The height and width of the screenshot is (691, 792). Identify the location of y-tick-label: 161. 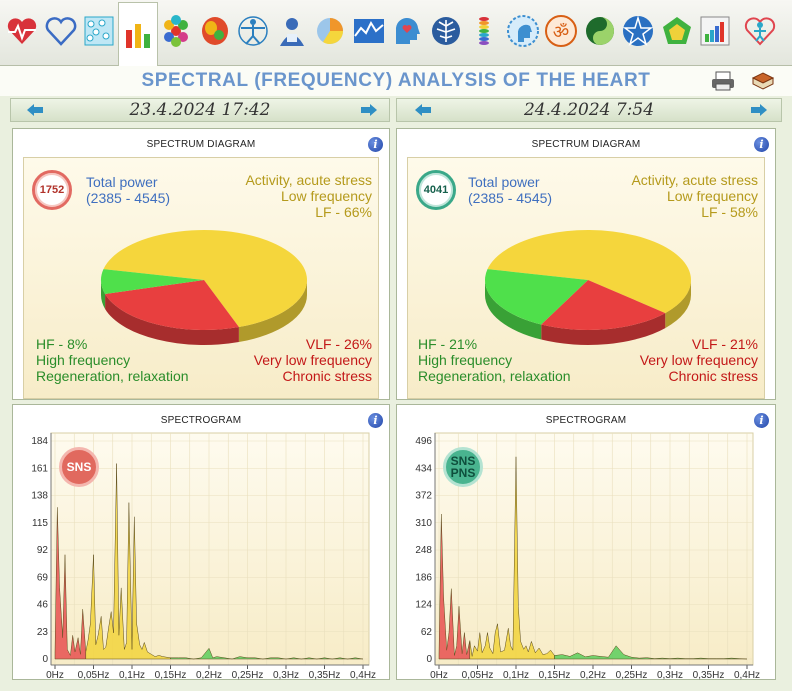
(39, 468).